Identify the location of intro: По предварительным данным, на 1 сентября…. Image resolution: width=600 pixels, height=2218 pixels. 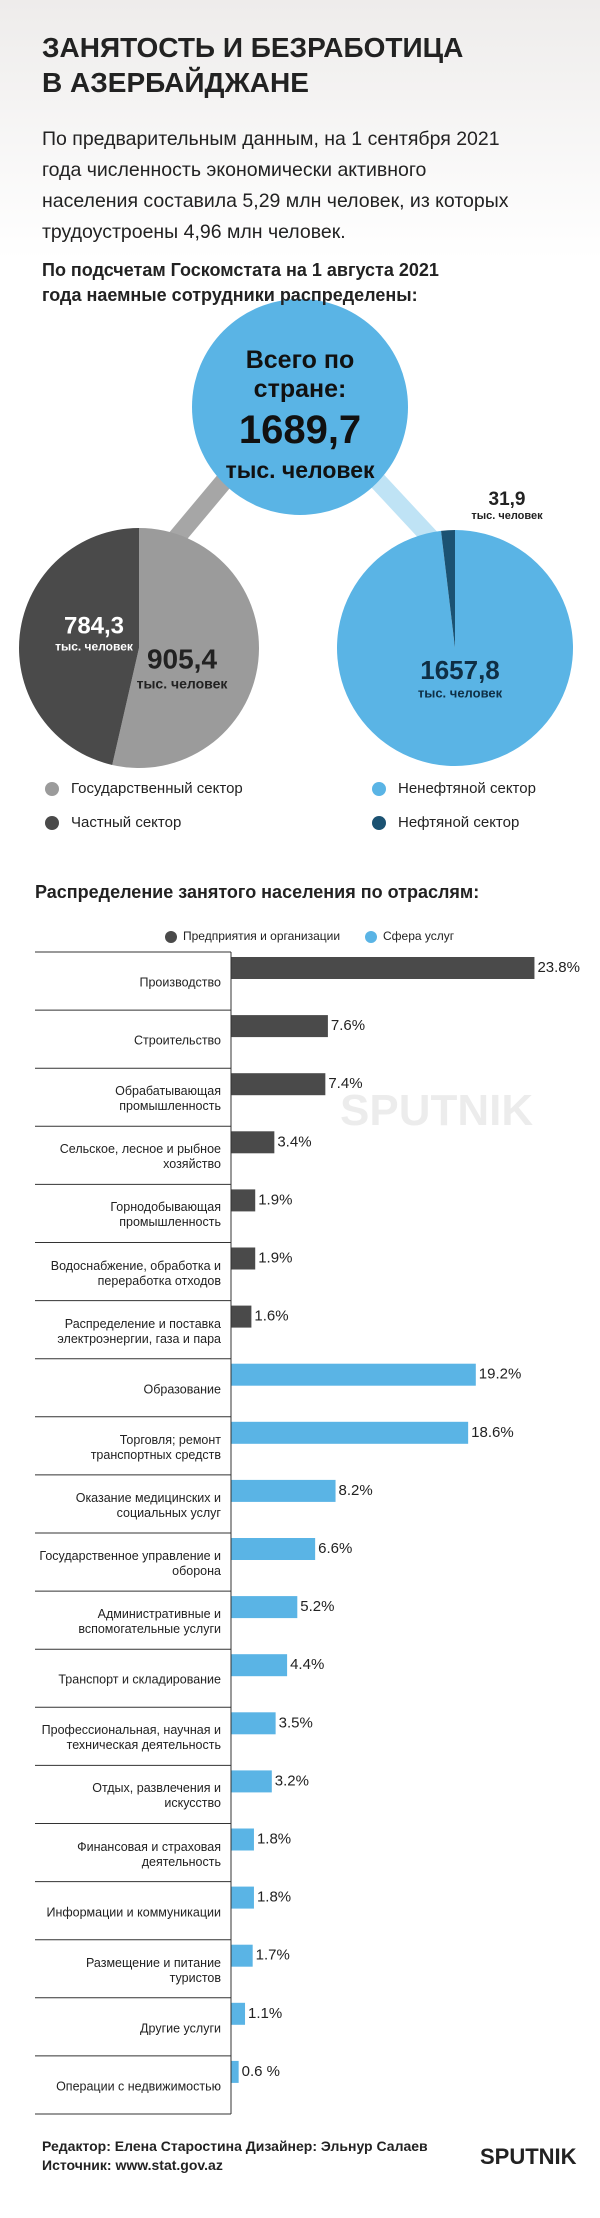
(275, 185).